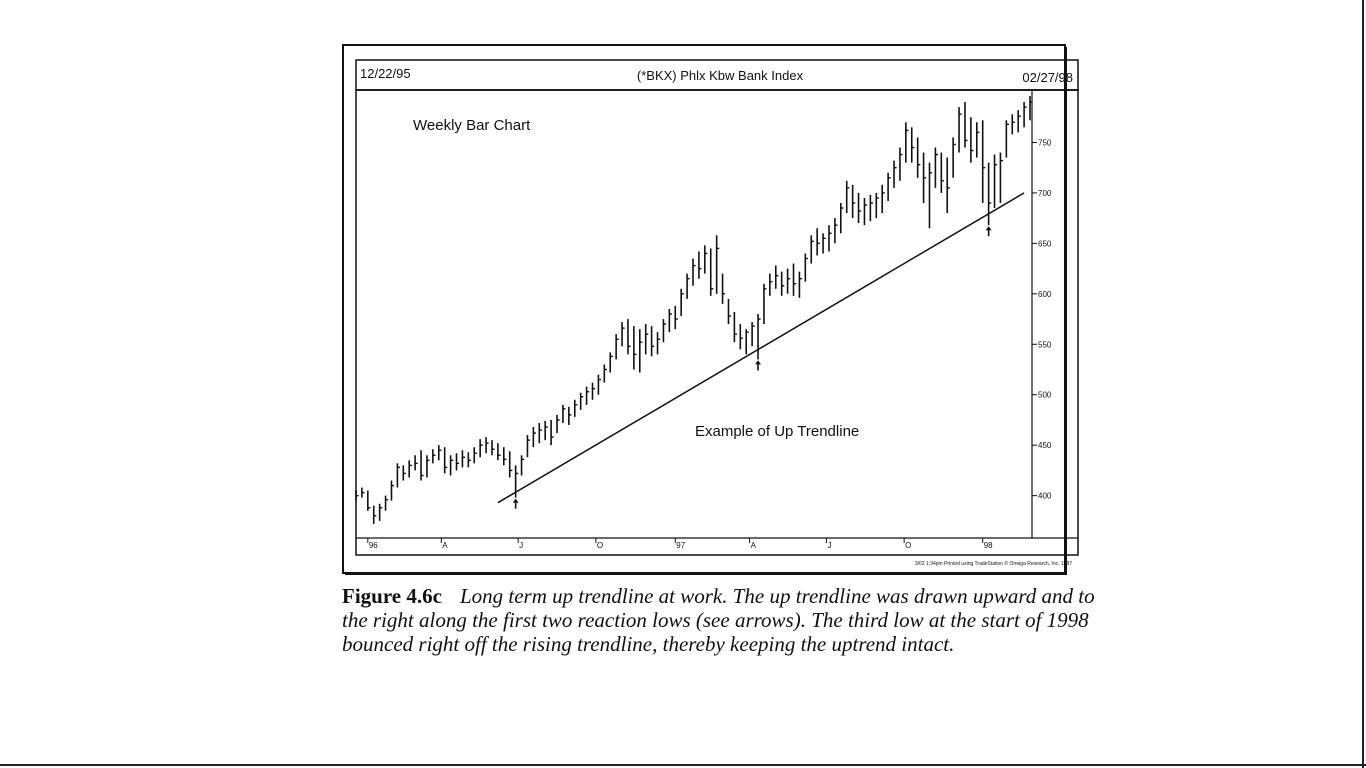 The image size is (1366, 768). What do you see at coordinates (754, 545) in the screenshot?
I see `x-tick-label: A` at bounding box center [754, 545].